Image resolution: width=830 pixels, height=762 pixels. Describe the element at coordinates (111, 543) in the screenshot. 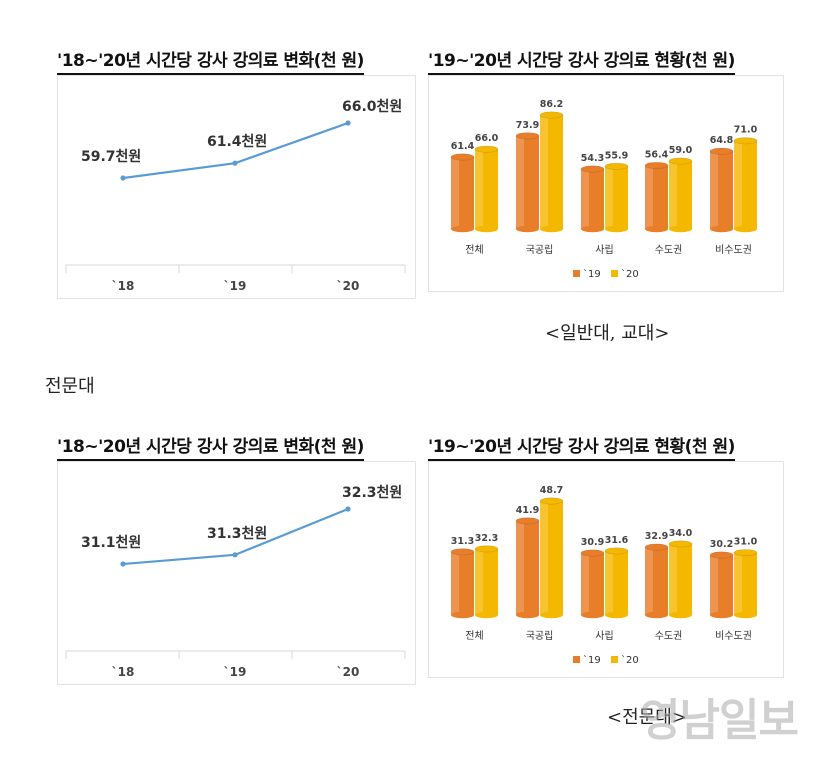

I see `data-label: 31.1천원` at that location.